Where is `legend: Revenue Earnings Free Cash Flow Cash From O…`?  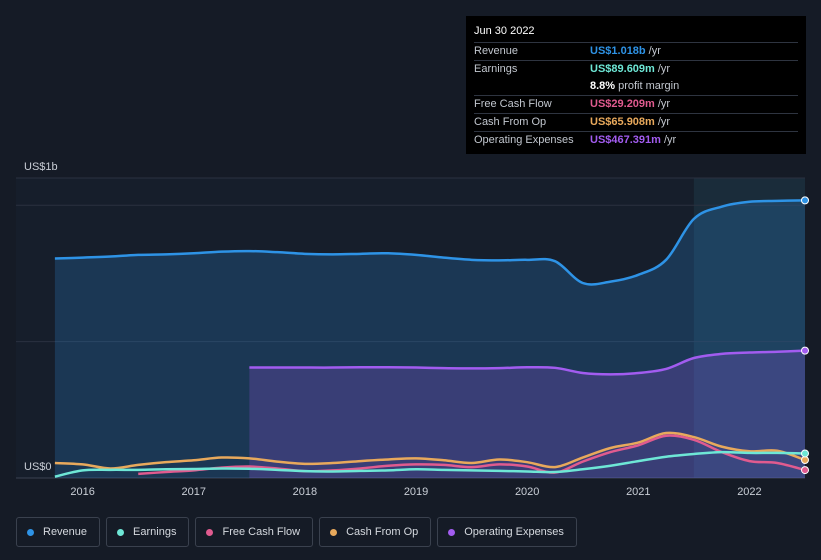
legend: Revenue Earnings Free Cash Flow Cash From O… is located at coordinates (296, 532).